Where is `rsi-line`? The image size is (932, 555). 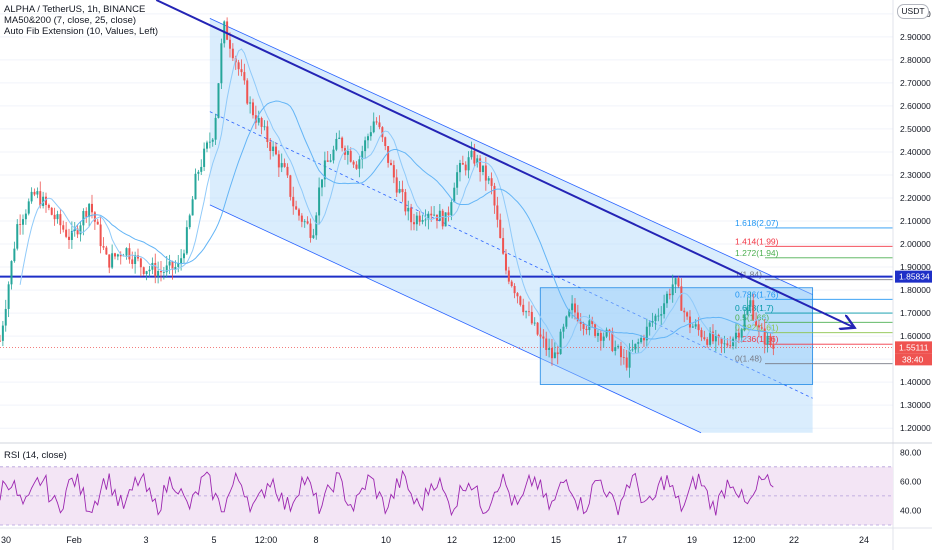
rsi-line is located at coordinates (387, 493).